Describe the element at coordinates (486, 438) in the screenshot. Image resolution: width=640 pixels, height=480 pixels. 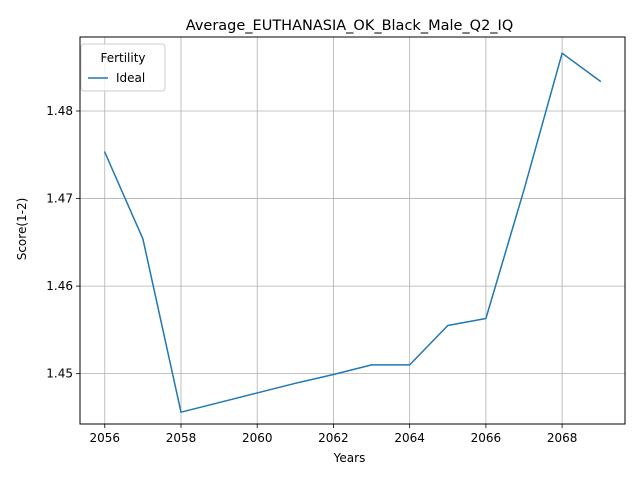
I see `x-tick-label: 2066` at that location.